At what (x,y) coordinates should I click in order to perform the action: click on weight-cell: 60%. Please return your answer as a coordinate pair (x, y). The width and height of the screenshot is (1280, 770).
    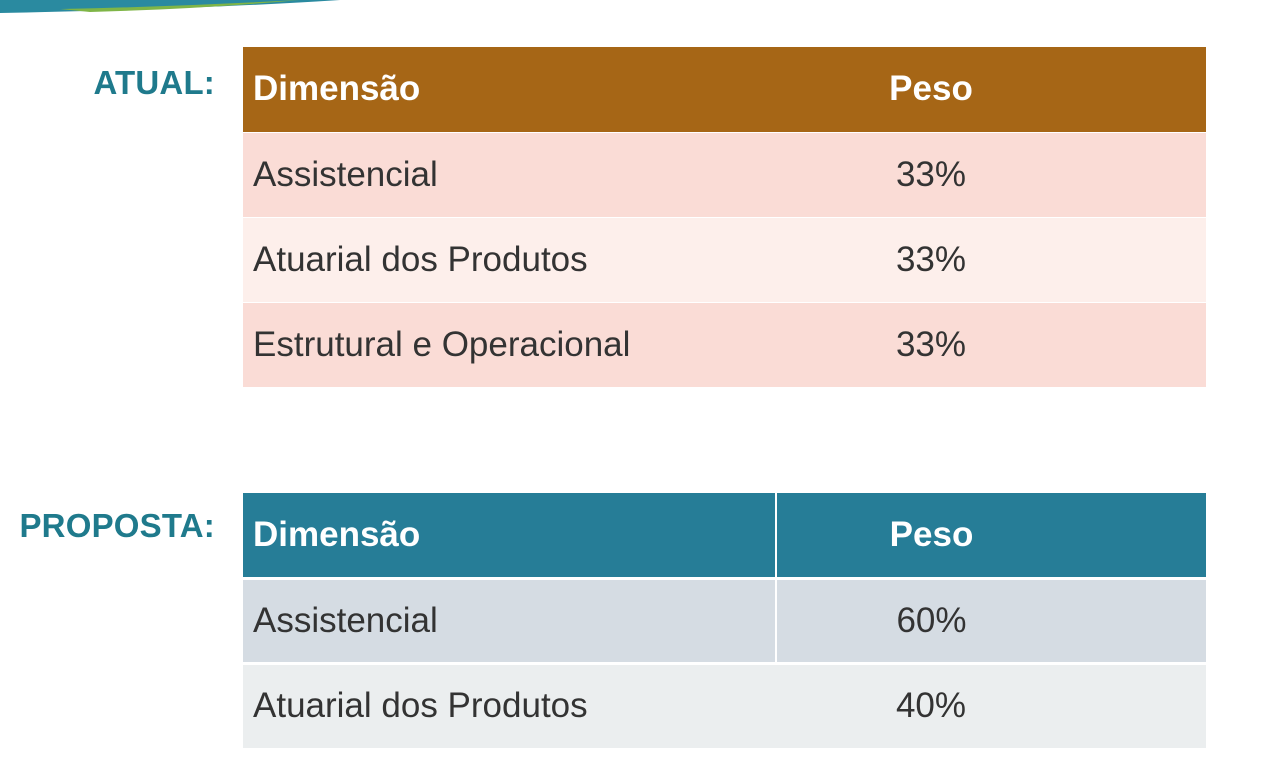
    Looking at the image, I should click on (991, 619).